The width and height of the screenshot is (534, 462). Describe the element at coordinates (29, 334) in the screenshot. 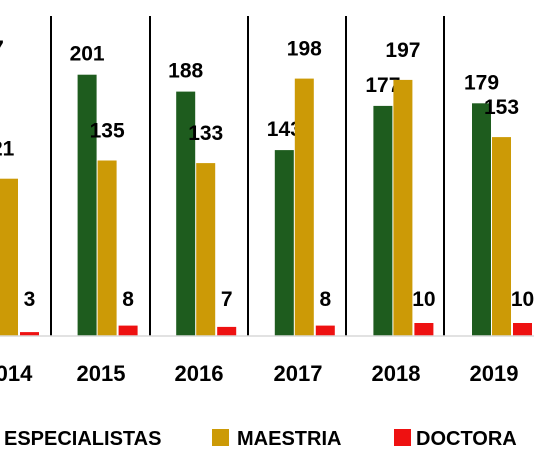

I see `bar-doctora-2014` at that location.